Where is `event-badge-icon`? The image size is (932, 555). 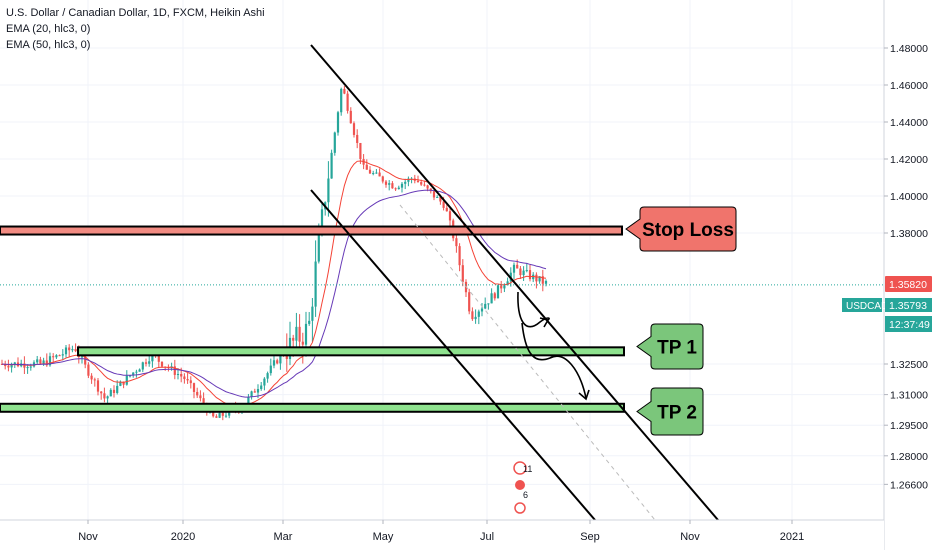 event-badge-icon is located at coordinates (520, 468).